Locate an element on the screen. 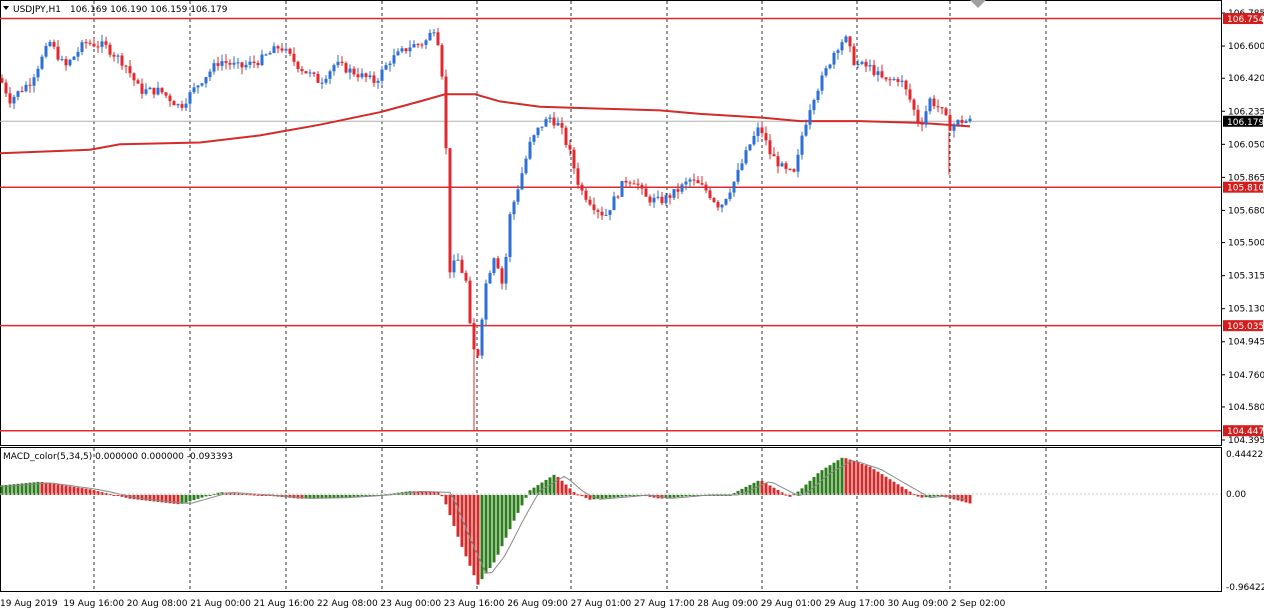 This screenshot has height=610, width=1264. ohlc-values: 106.169 106.190 106.159 106.179 is located at coordinates (149, 10).